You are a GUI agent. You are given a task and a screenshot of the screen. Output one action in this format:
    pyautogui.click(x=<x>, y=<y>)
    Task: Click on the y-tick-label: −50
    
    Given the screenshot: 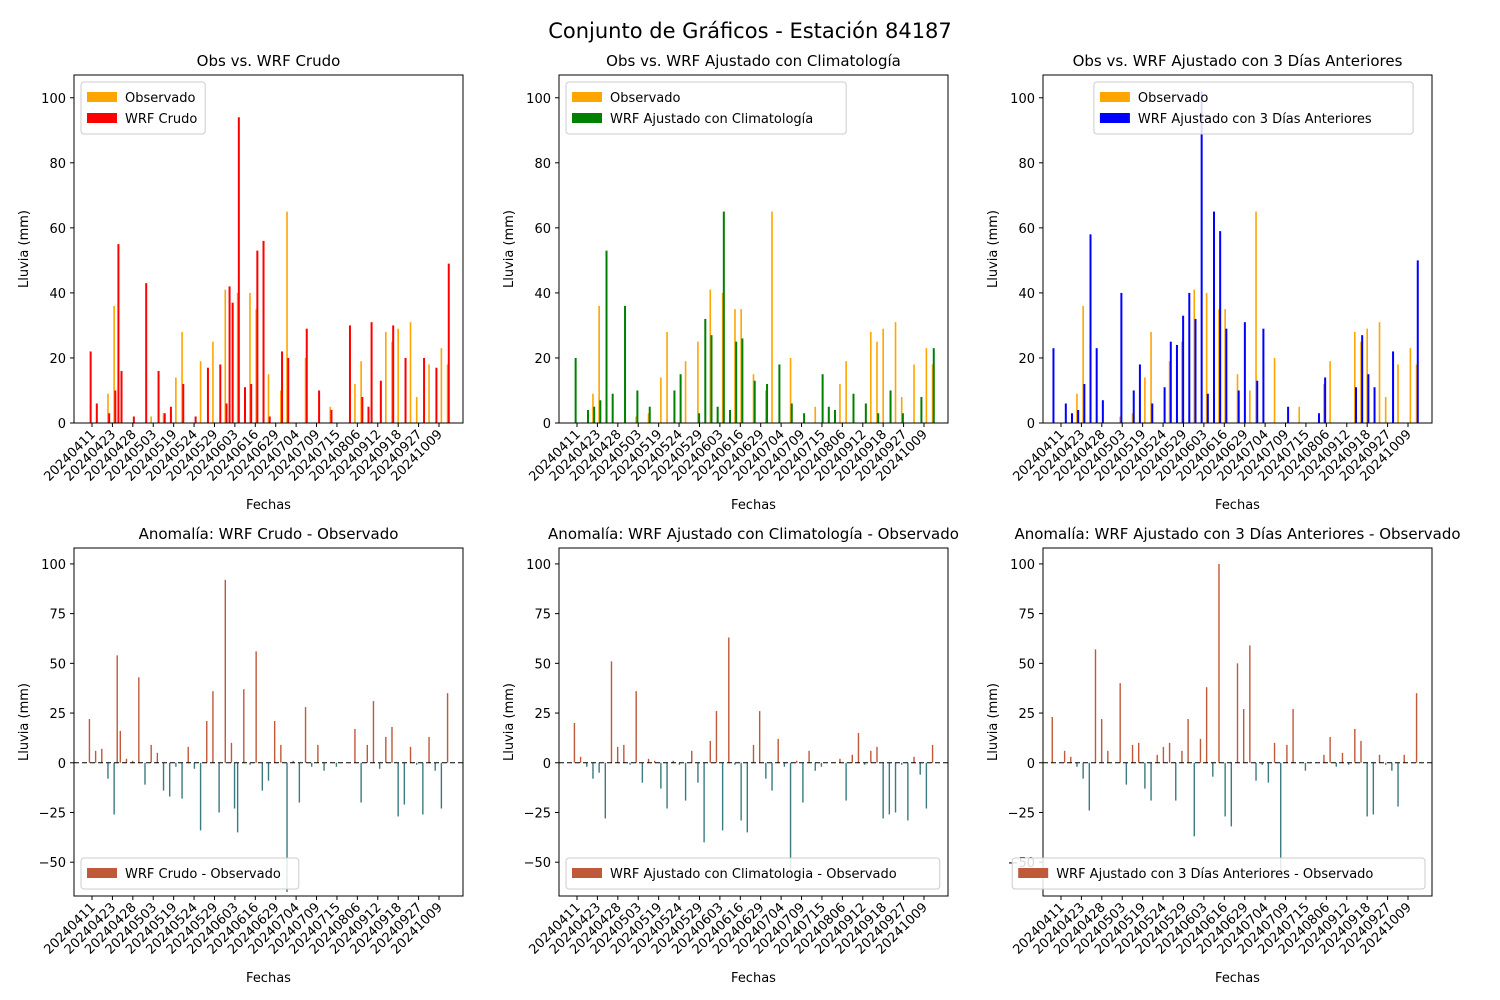 What is the action you would take?
    pyautogui.click(x=52, y=863)
    